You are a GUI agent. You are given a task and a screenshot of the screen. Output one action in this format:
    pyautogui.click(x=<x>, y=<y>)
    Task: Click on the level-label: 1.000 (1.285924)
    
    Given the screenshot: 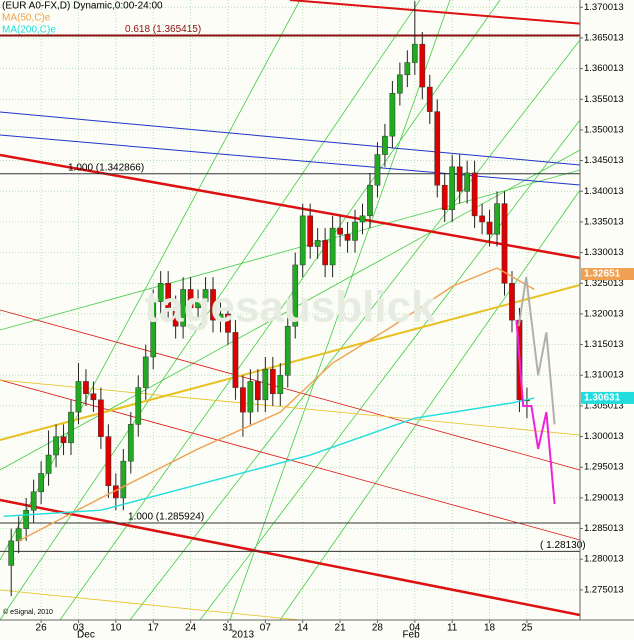 What is the action you would take?
    pyautogui.click(x=166, y=517)
    